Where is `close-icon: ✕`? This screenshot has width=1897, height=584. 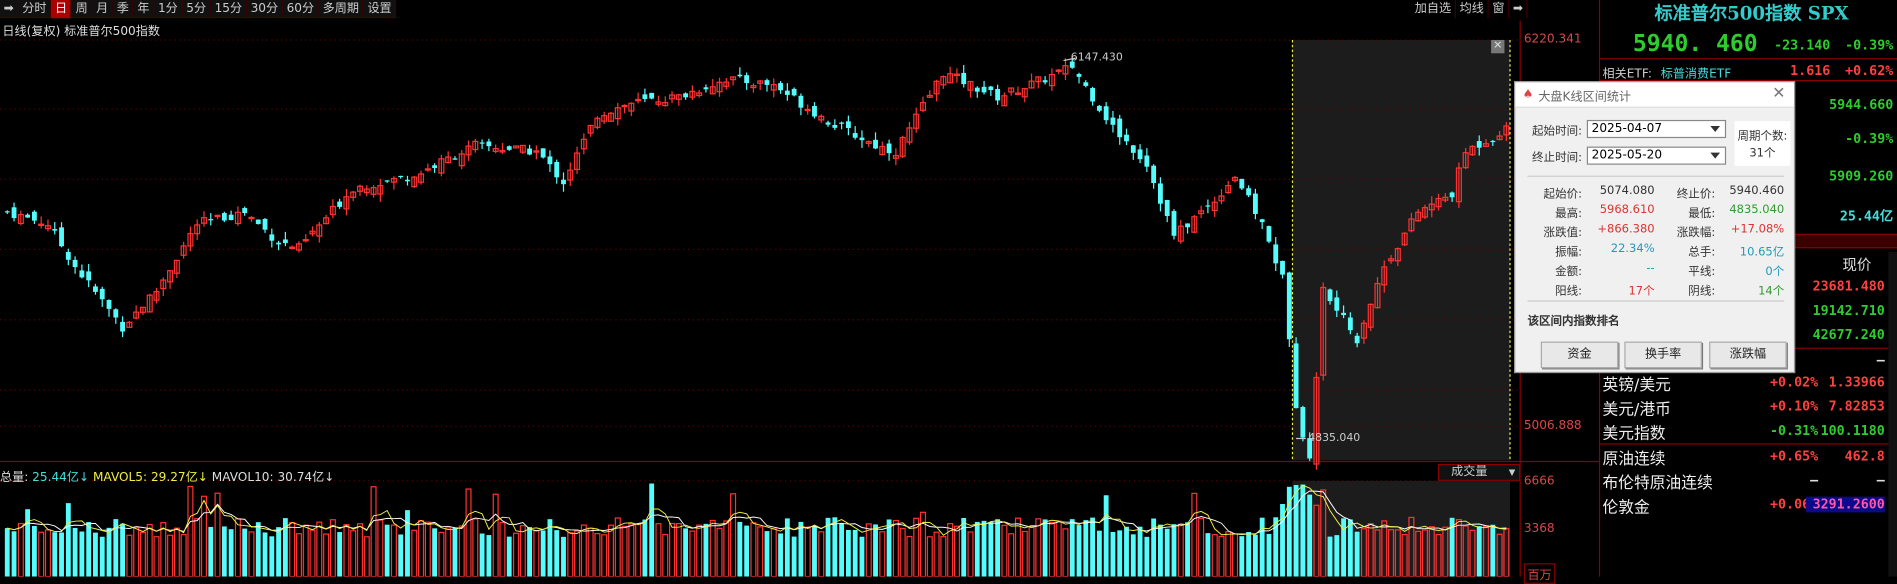
close-icon: ✕ is located at coordinates (1779, 93).